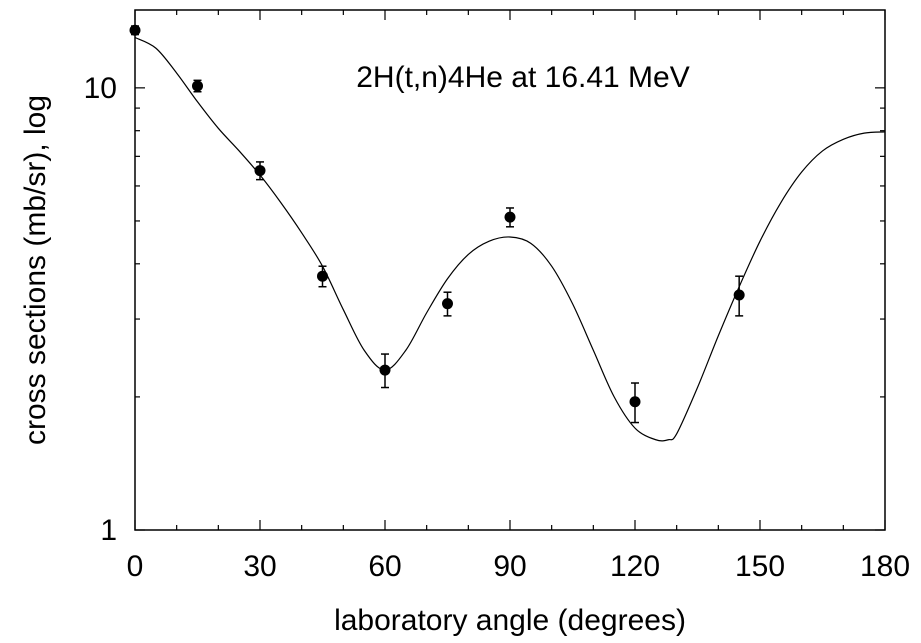 The image size is (921, 643). I want to click on x-tick-label: 90, so click(509, 566).